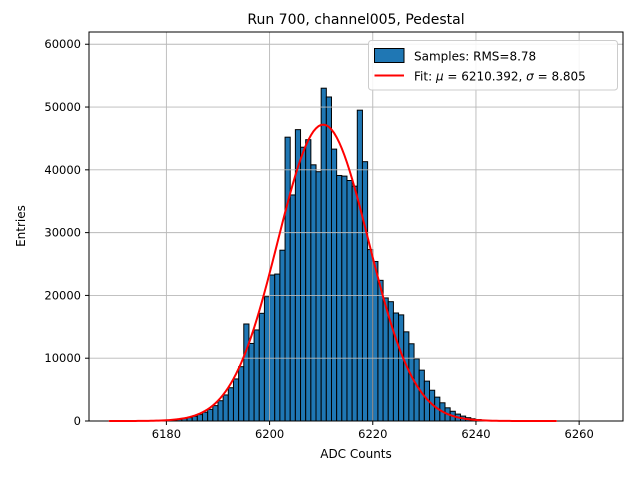 This screenshot has width=640, height=484. Describe the element at coordinates (372, 434) in the screenshot. I see `x-tick-label: 6220` at that location.